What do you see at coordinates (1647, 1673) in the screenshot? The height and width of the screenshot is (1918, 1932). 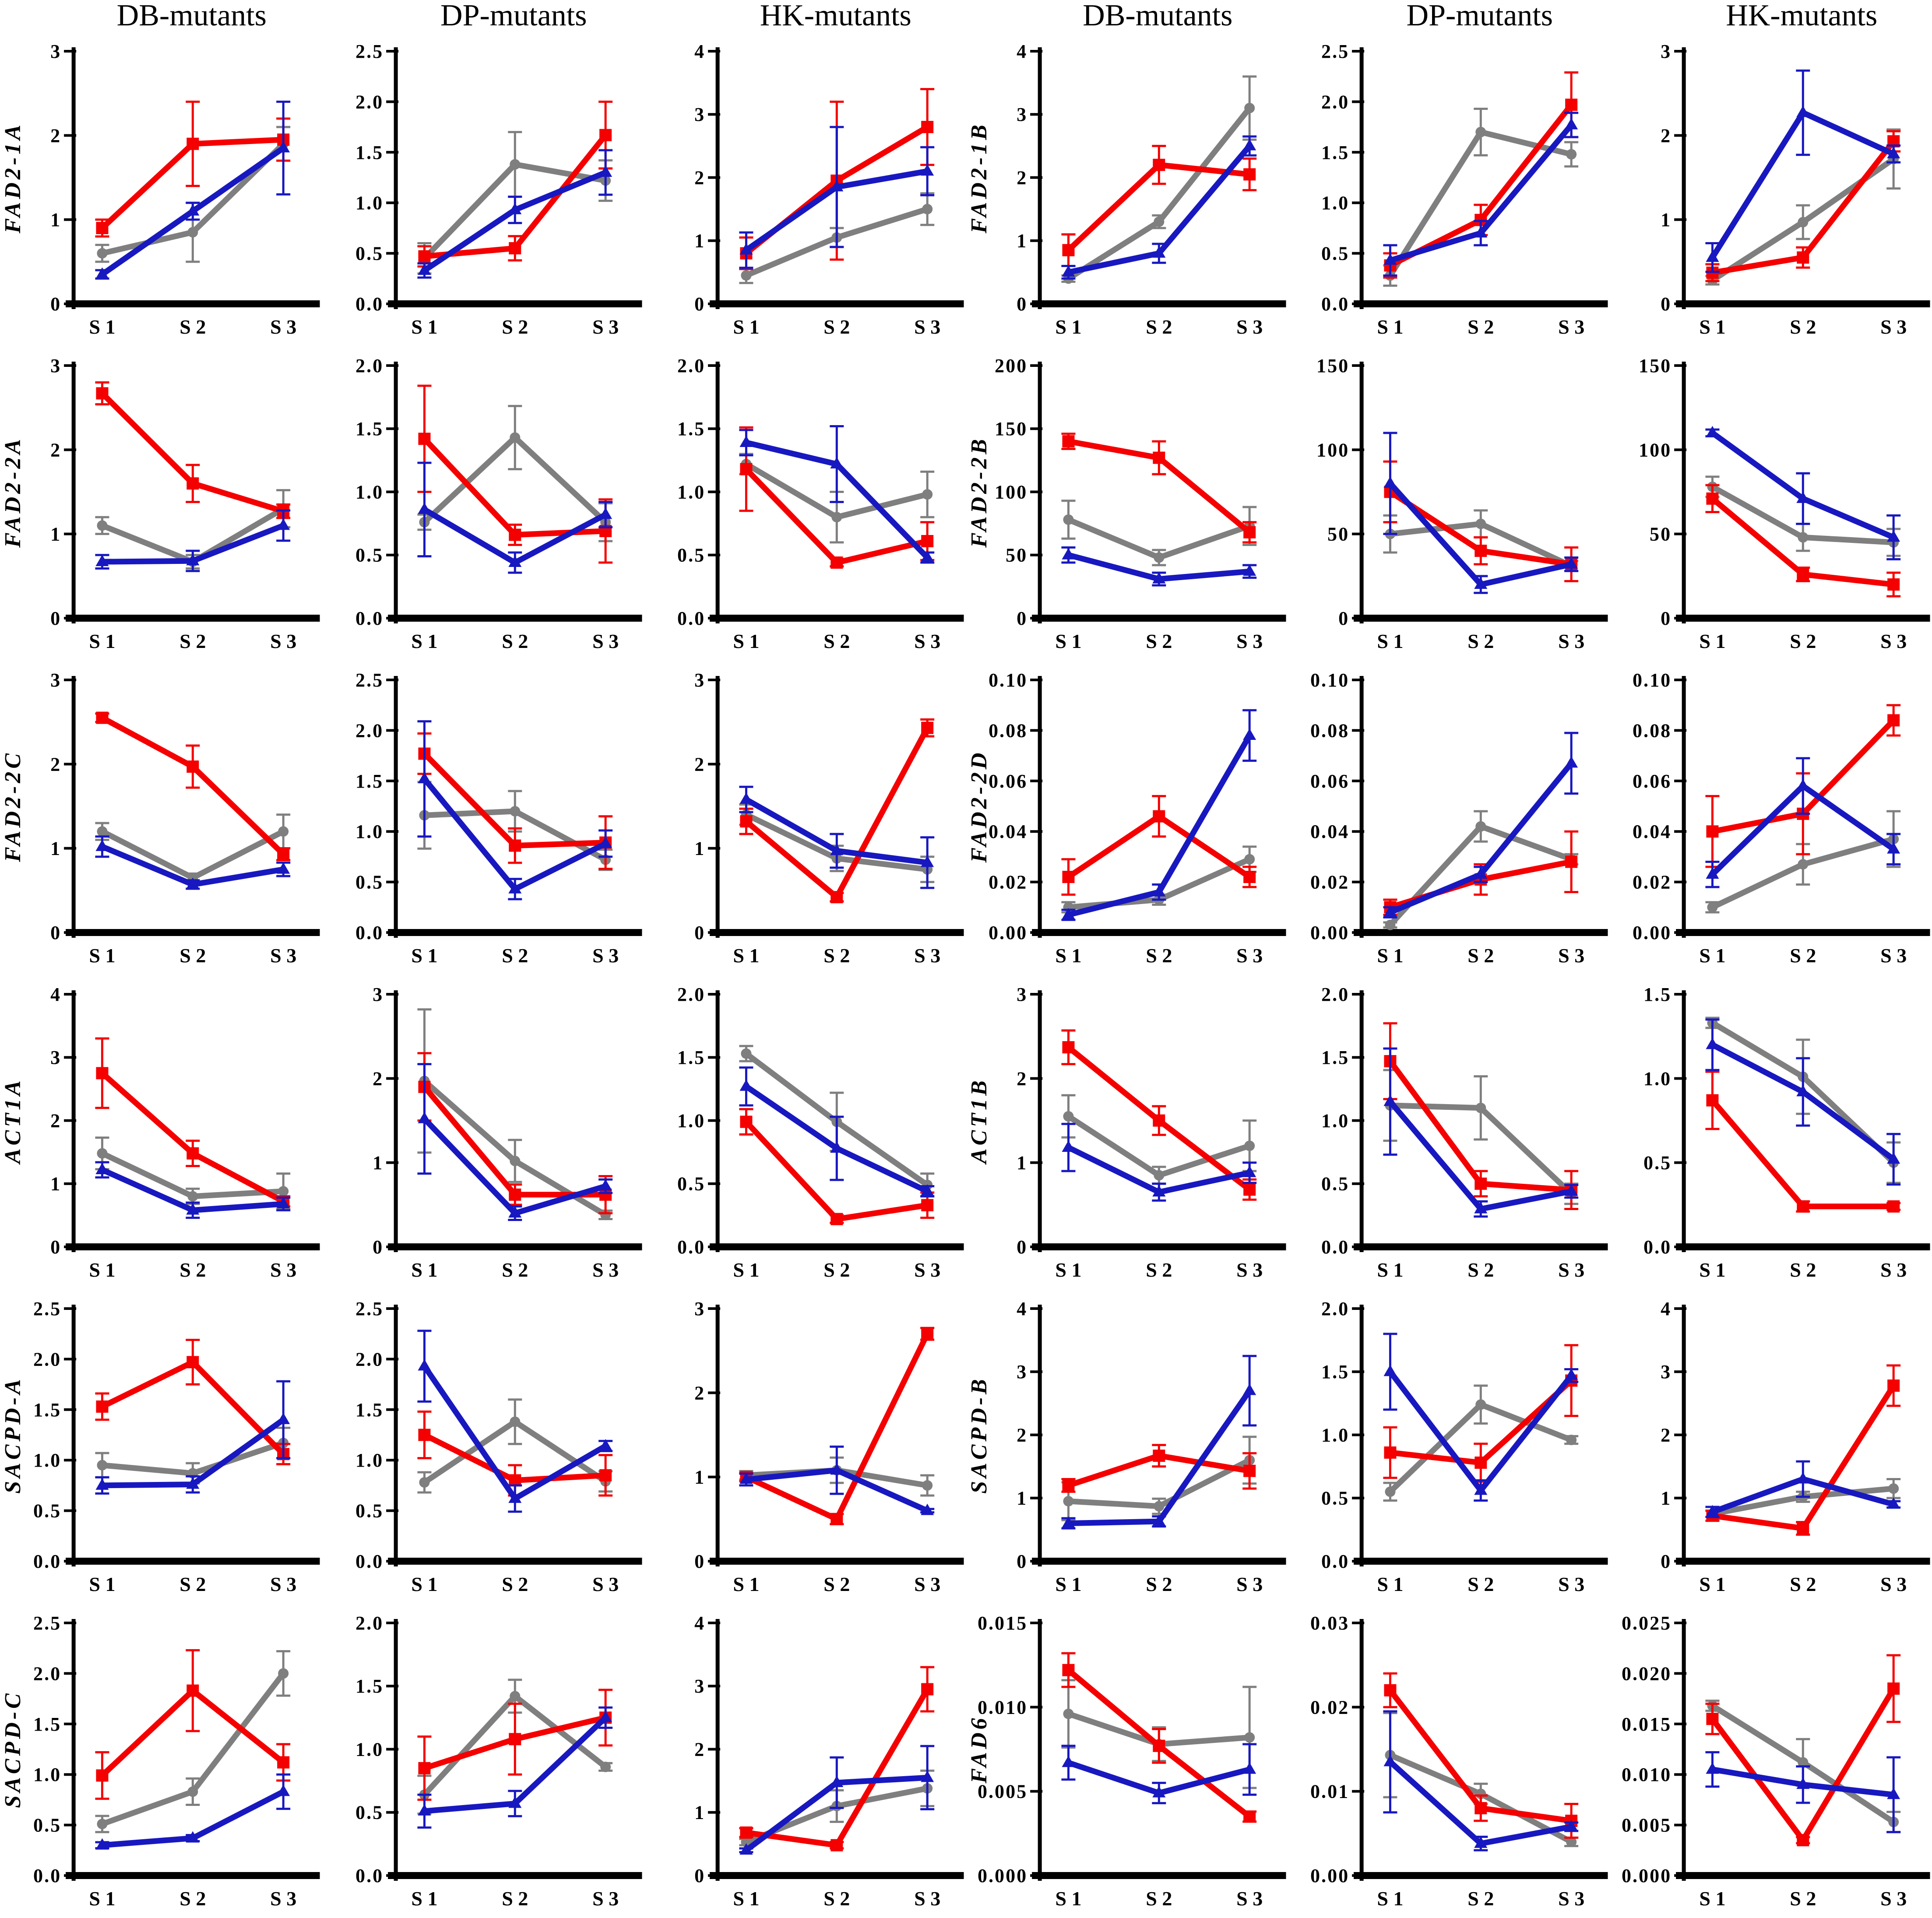 I see `y-tick-label: 0.020` at bounding box center [1647, 1673].